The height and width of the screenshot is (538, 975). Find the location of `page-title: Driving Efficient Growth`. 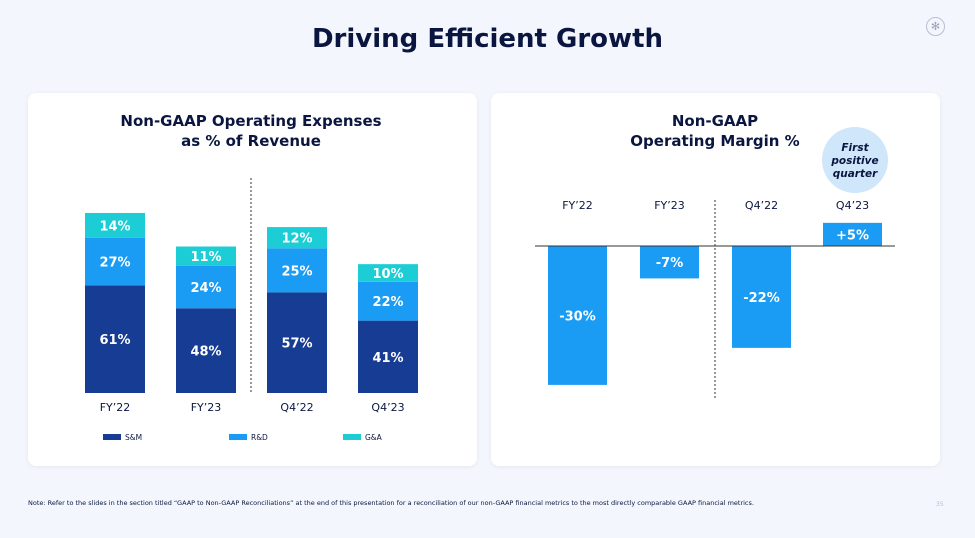

page-title: Driving Efficient Growth is located at coordinates (487, 39).